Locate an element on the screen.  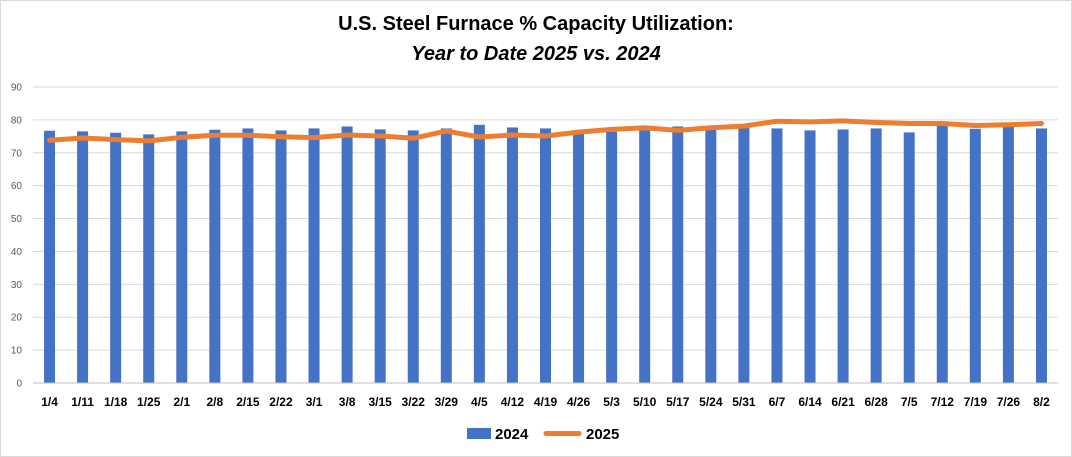
x-tick-label: 1/11 is located at coordinates (82, 402).